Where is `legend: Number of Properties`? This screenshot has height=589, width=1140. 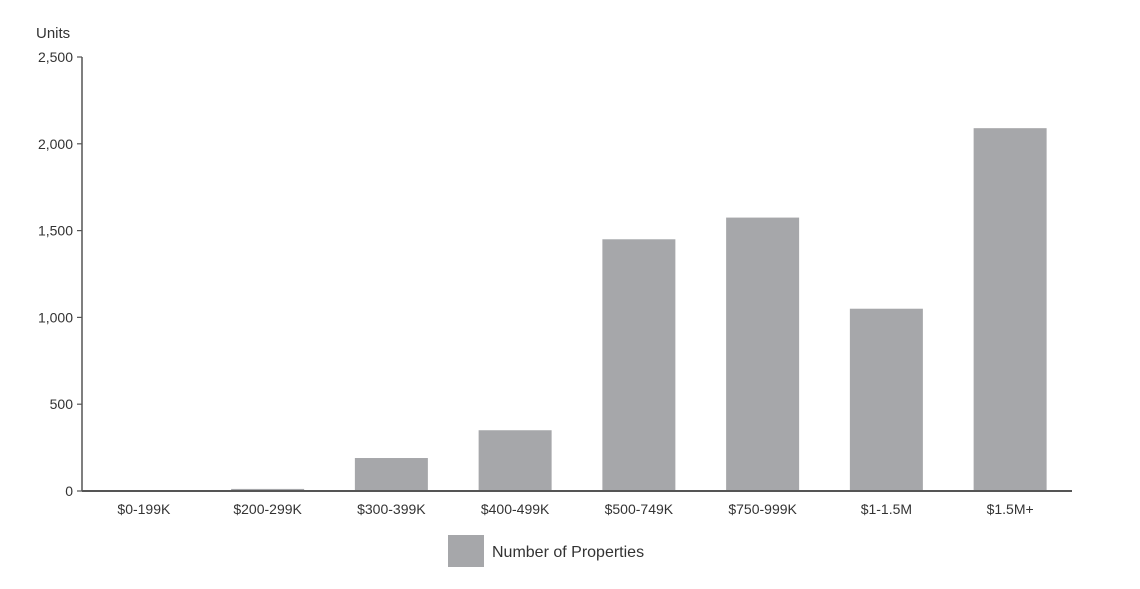 legend: Number of Properties is located at coordinates (546, 551).